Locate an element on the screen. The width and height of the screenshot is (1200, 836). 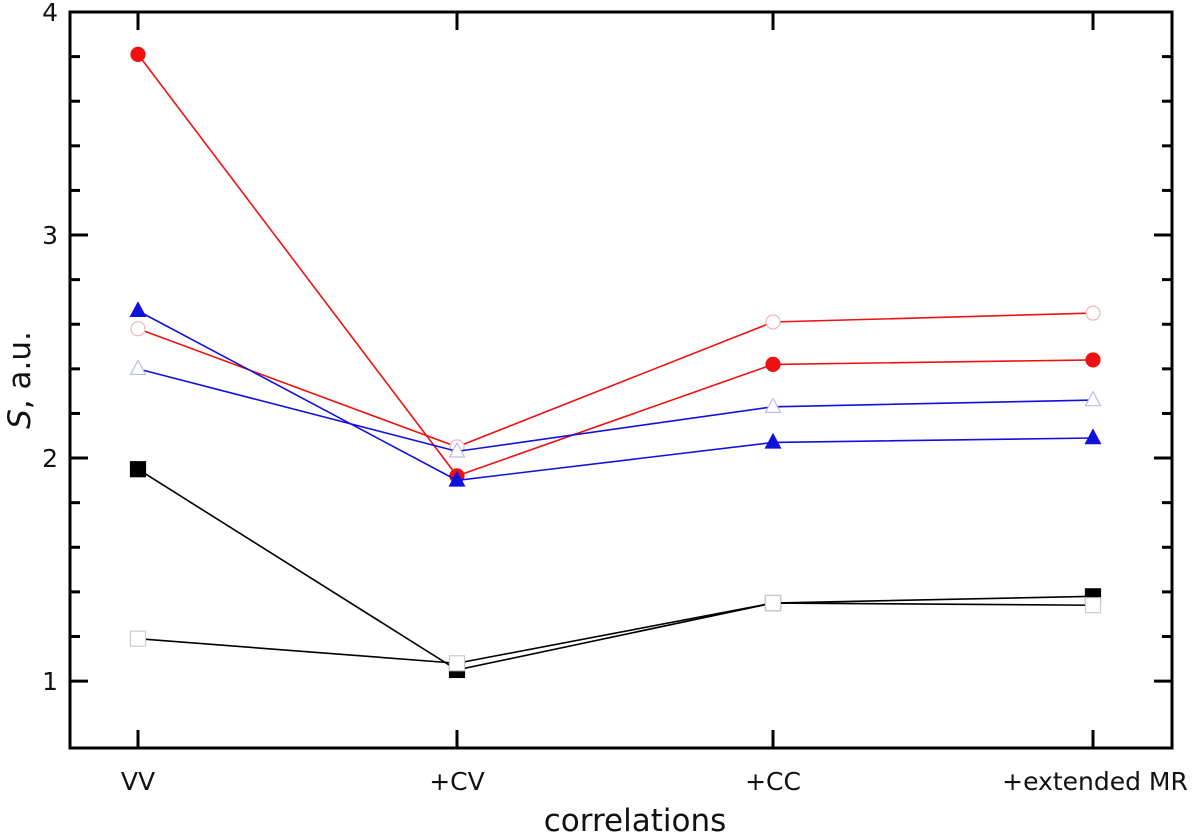
series-black-open-square is located at coordinates (615, 633).